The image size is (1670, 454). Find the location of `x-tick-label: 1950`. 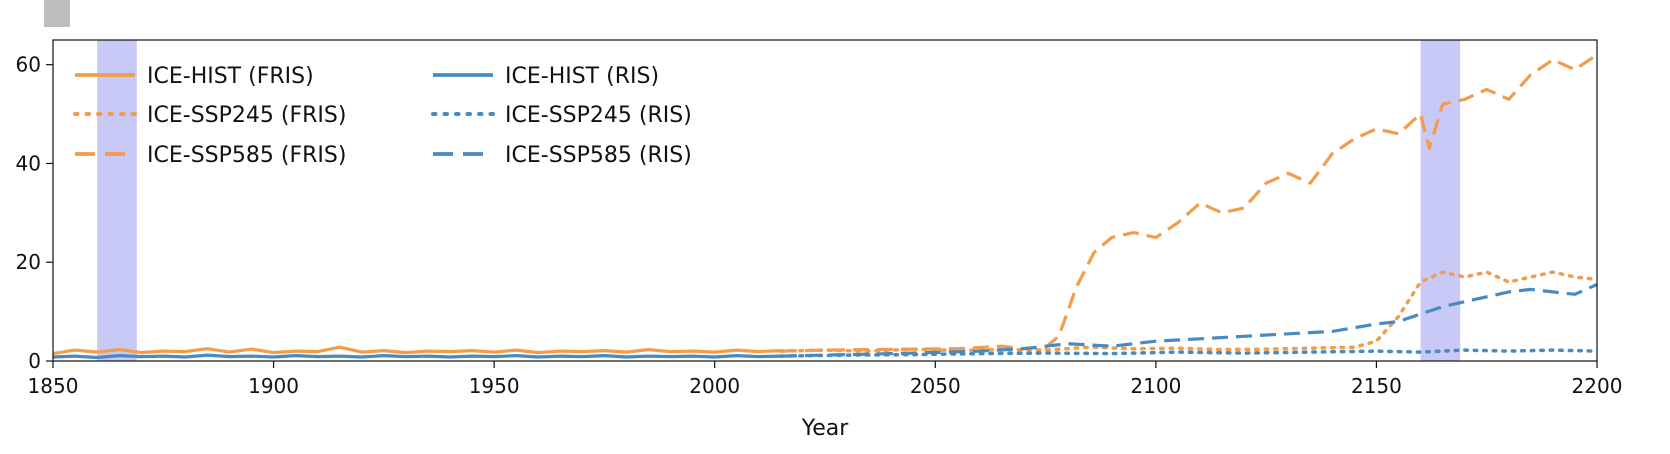

x-tick-label: 1950 is located at coordinates (494, 386).